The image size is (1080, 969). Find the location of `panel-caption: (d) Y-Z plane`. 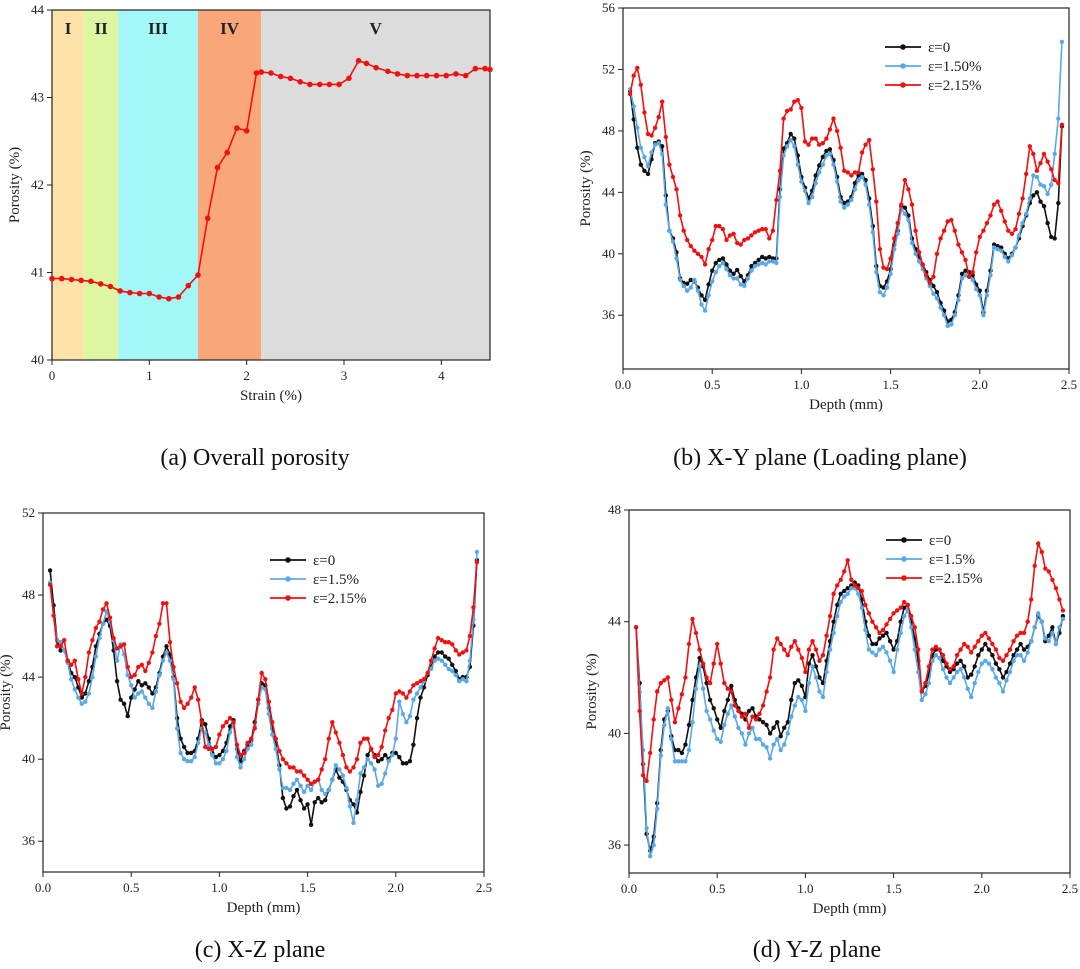

panel-caption: (d) Y-Z plane is located at coordinates (817, 950).